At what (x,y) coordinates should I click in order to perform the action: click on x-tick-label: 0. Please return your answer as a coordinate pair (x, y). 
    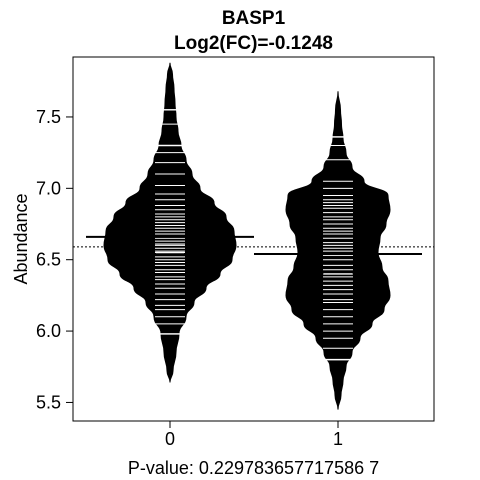
    Looking at the image, I should click on (170, 439).